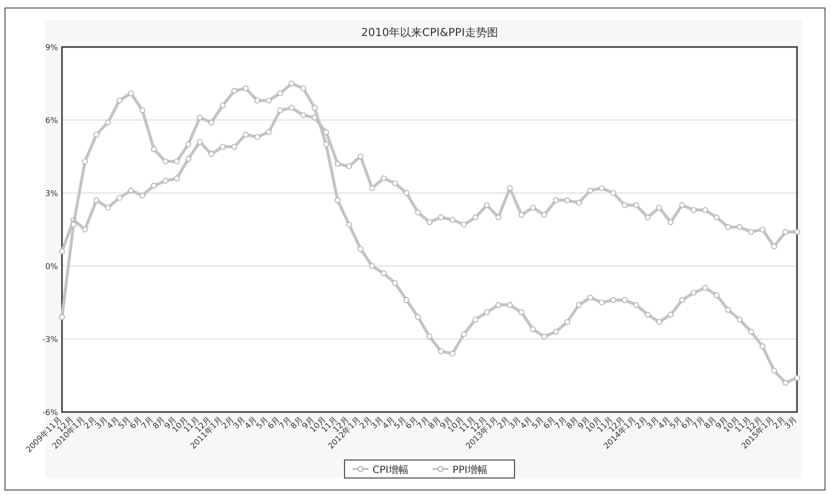  What do you see at coordinates (51, 266) in the screenshot?
I see `y-tick-label: 0%` at bounding box center [51, 266].